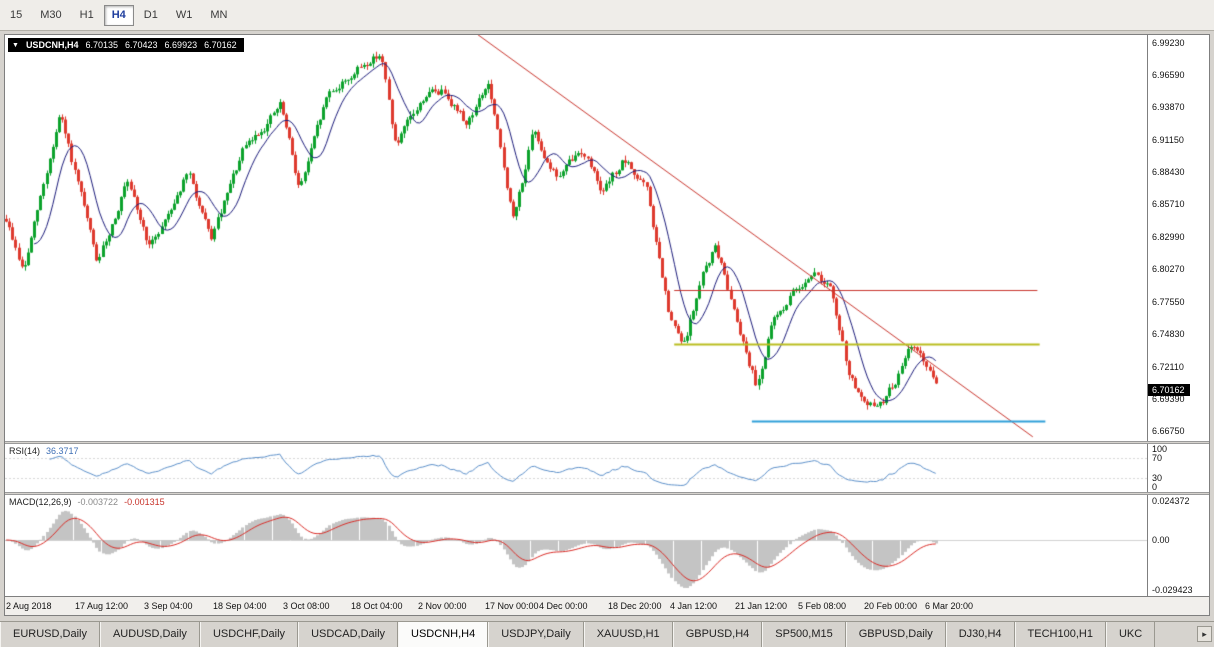 Image resolution: width=1214 pixels, height=647 pixels. I want to click on price-axis-label: 6.82990, so click(1168, 236).